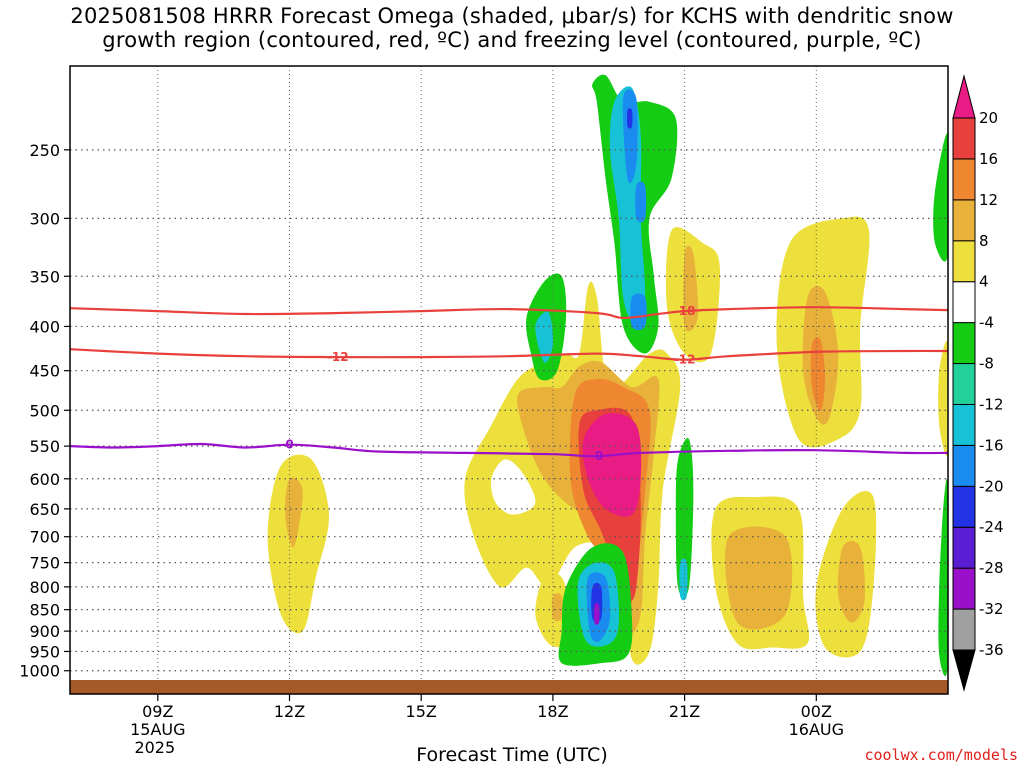  Describe the element at coordinates (685, 311) in the screenshot. I see `contour-label-0: -18` at that location.